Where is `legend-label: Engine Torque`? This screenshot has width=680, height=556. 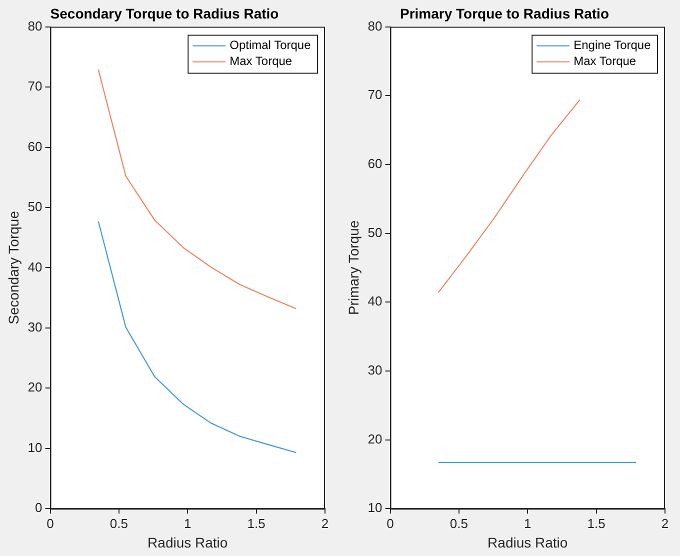
legend-label: Engine Torque is located at coordinates (613, 45).